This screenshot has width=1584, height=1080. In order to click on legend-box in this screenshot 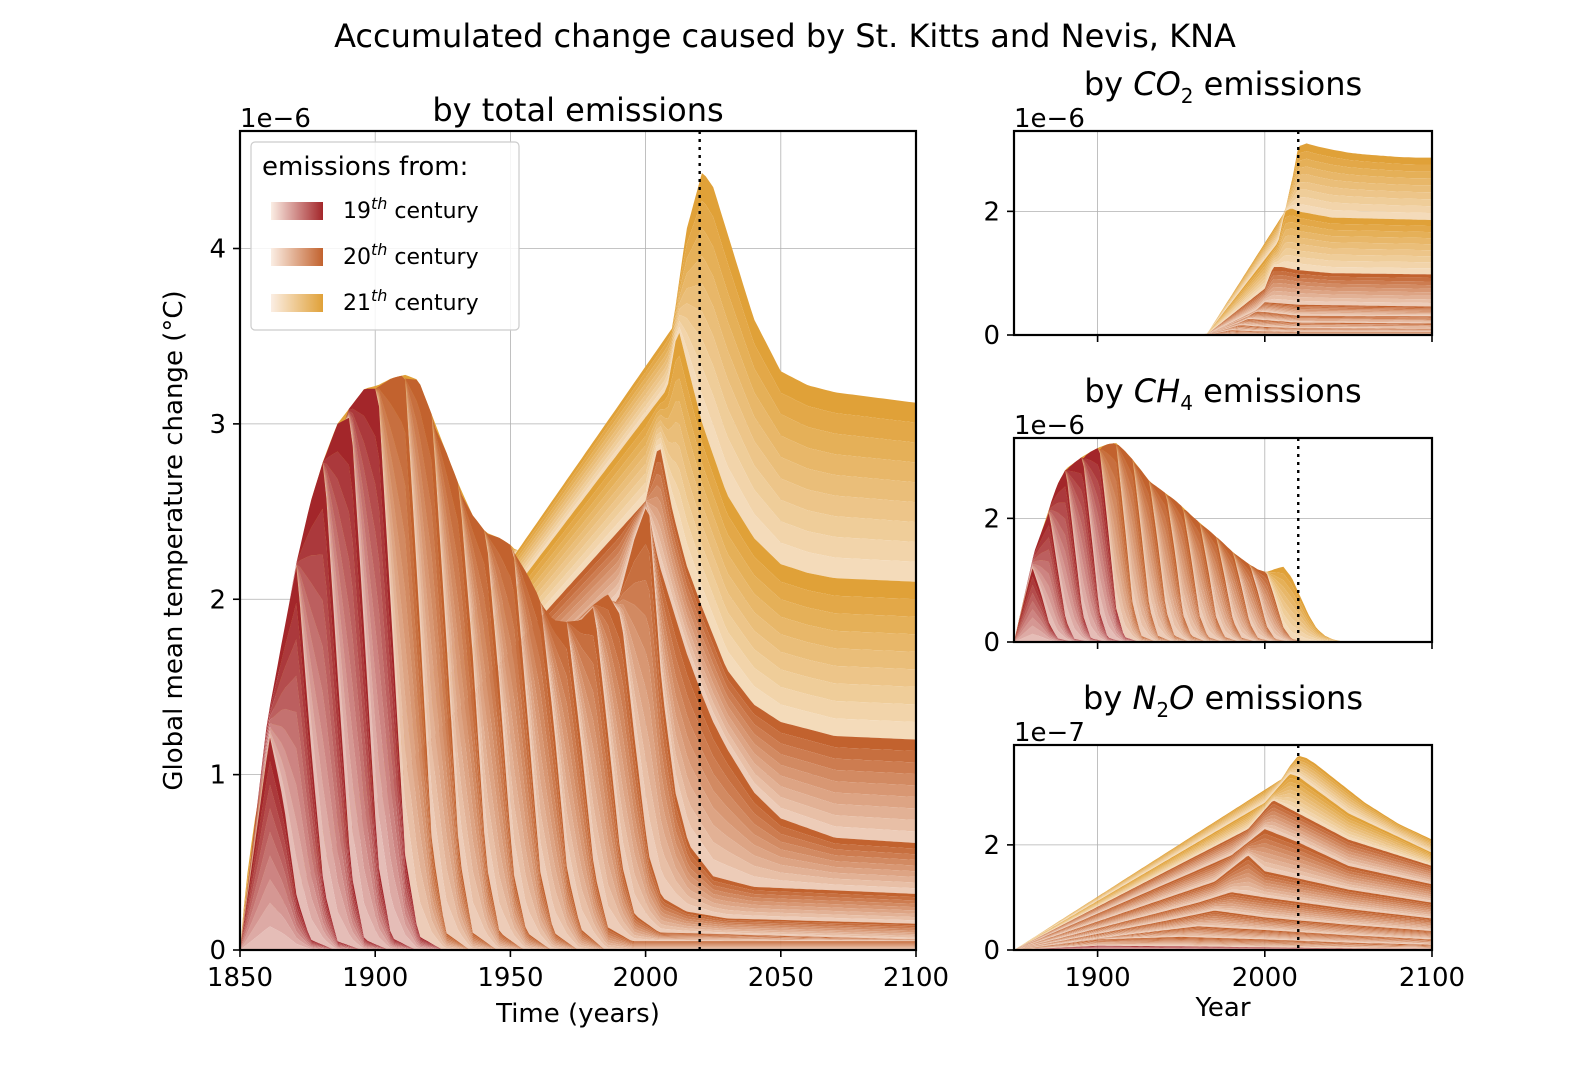, I will do `click(385, 236)`.